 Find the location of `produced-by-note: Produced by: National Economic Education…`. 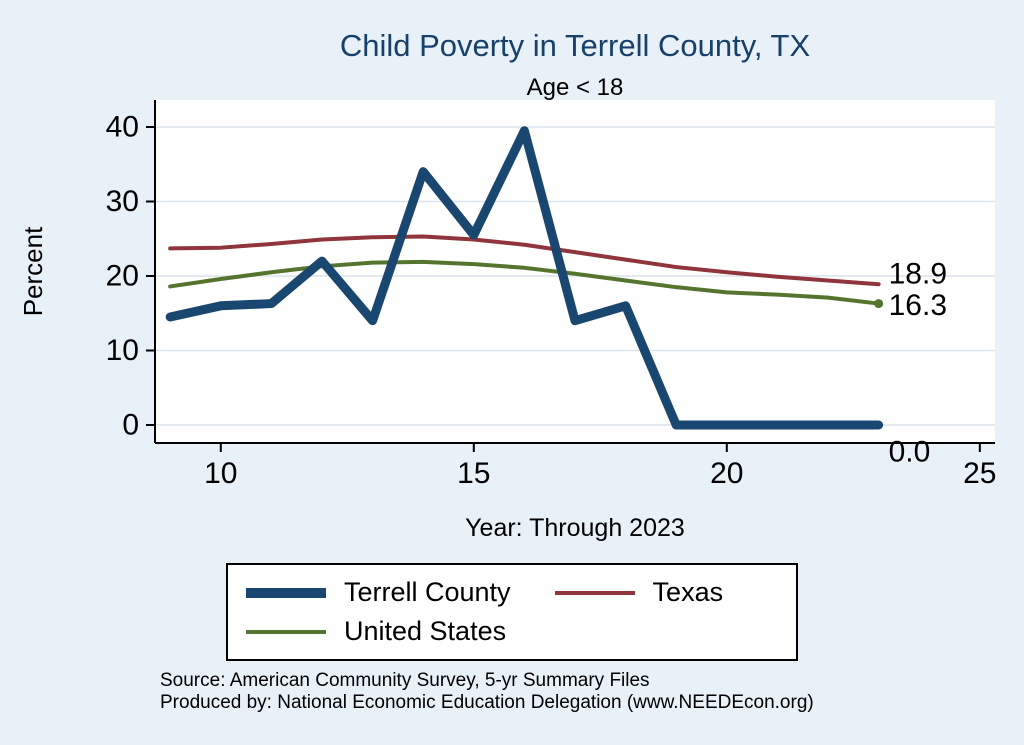

produced-by-note: Produced by: National Economic Education… is located at coordinates (487, 703).